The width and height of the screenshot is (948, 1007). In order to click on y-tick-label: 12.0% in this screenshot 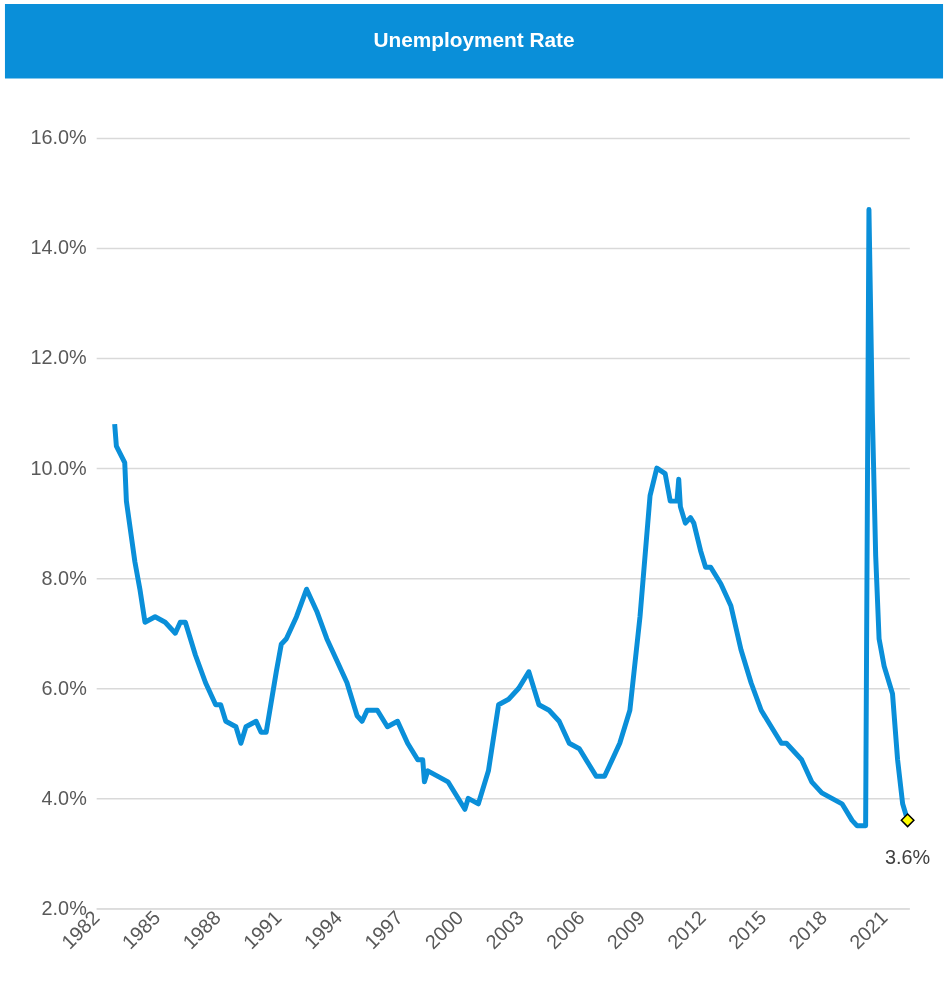, I will do `click(58, 357)`.